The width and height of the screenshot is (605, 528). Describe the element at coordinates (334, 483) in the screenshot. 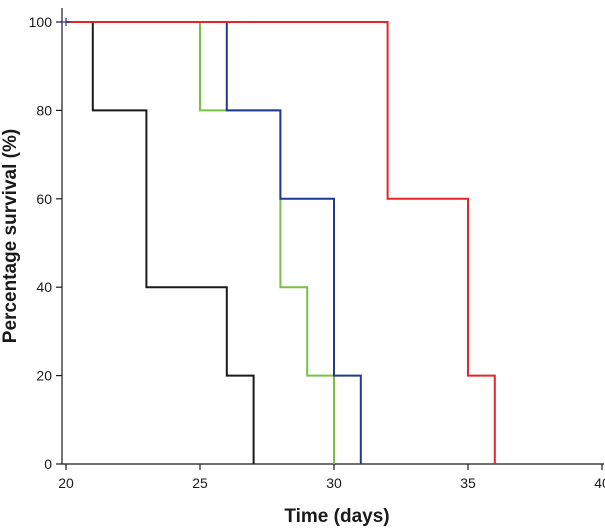

I see `x-tick-label: 30` at that location.